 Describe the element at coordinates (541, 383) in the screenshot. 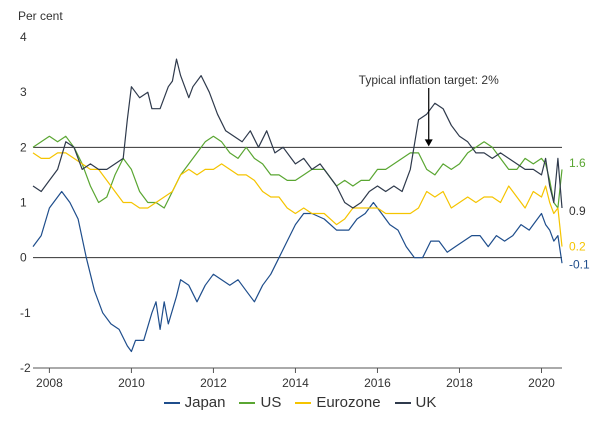

I see `x-tick-label: 2020` at that location.